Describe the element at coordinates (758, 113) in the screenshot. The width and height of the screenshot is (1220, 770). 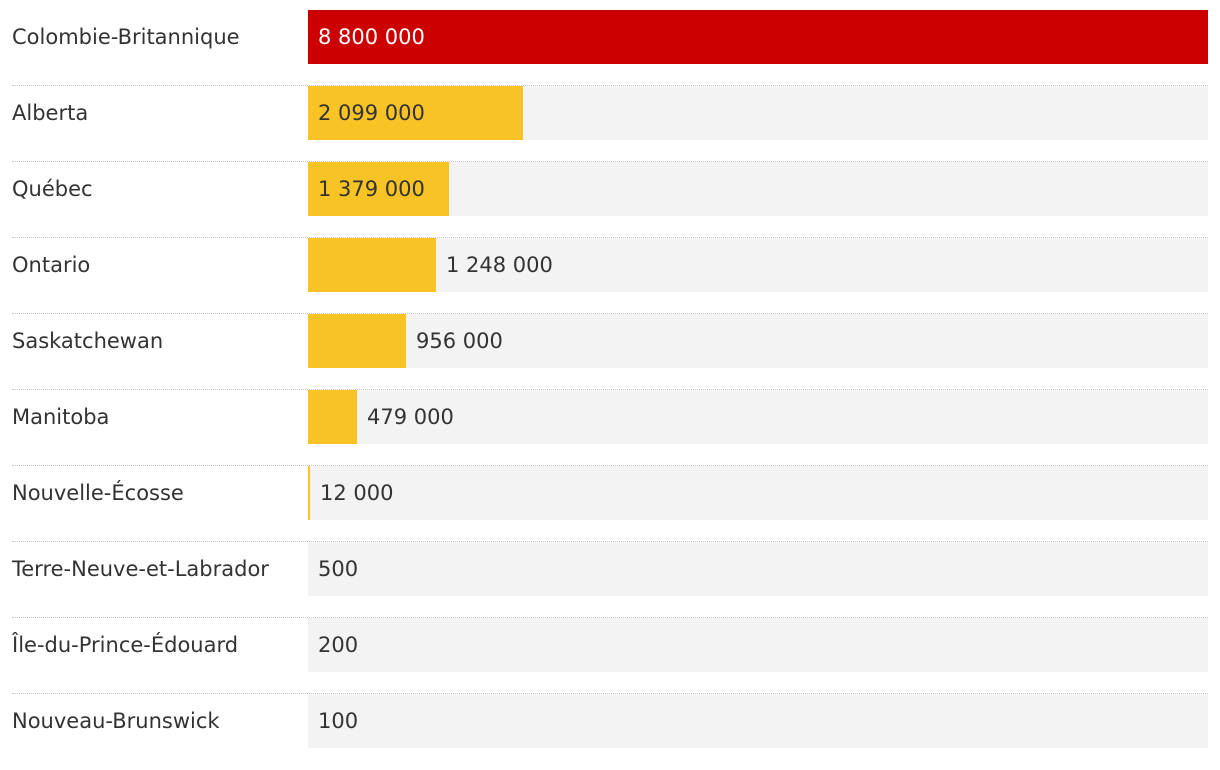
I see `bar-track: 2 099 000` at that location.